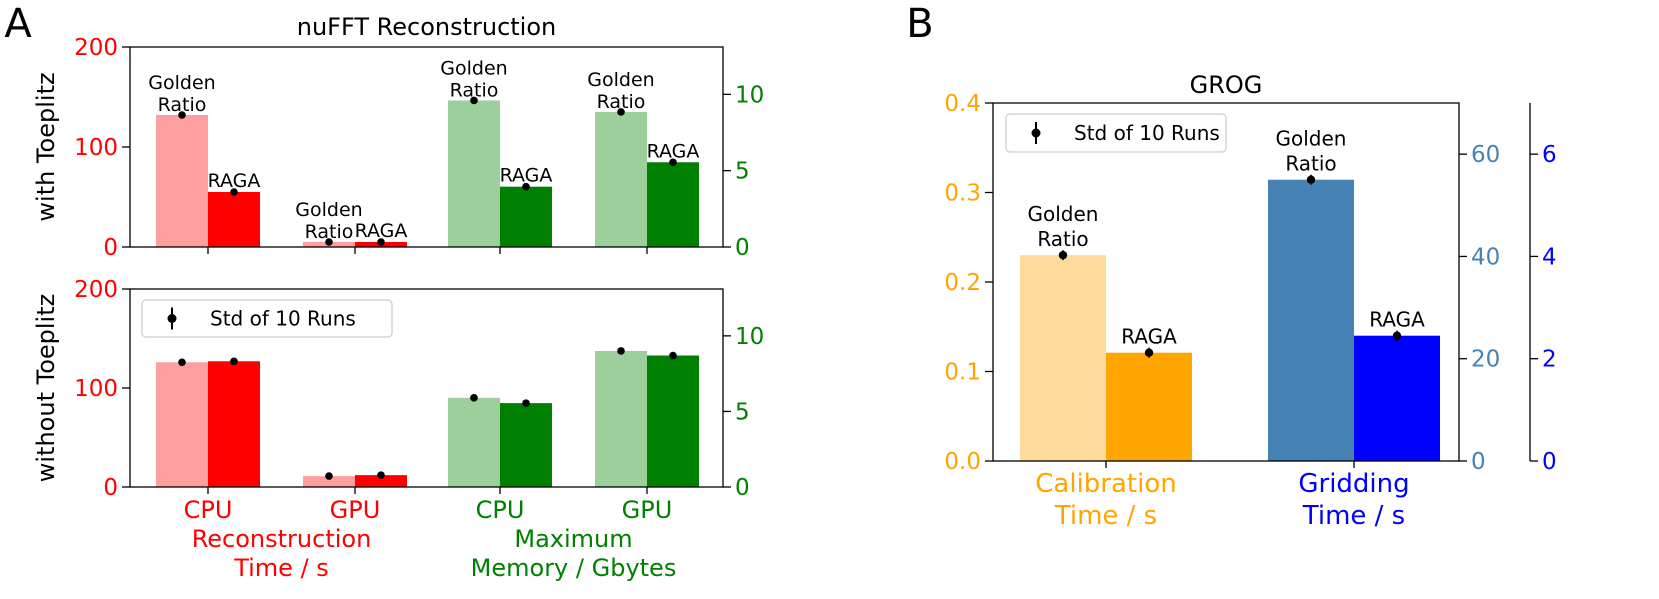 The image size is (1659, 599). What do you see at coordinates (110, 488) in the screenshot?
I see `a-bottom-left-axis-tick-label: 0` at bounding box center [110, 488].